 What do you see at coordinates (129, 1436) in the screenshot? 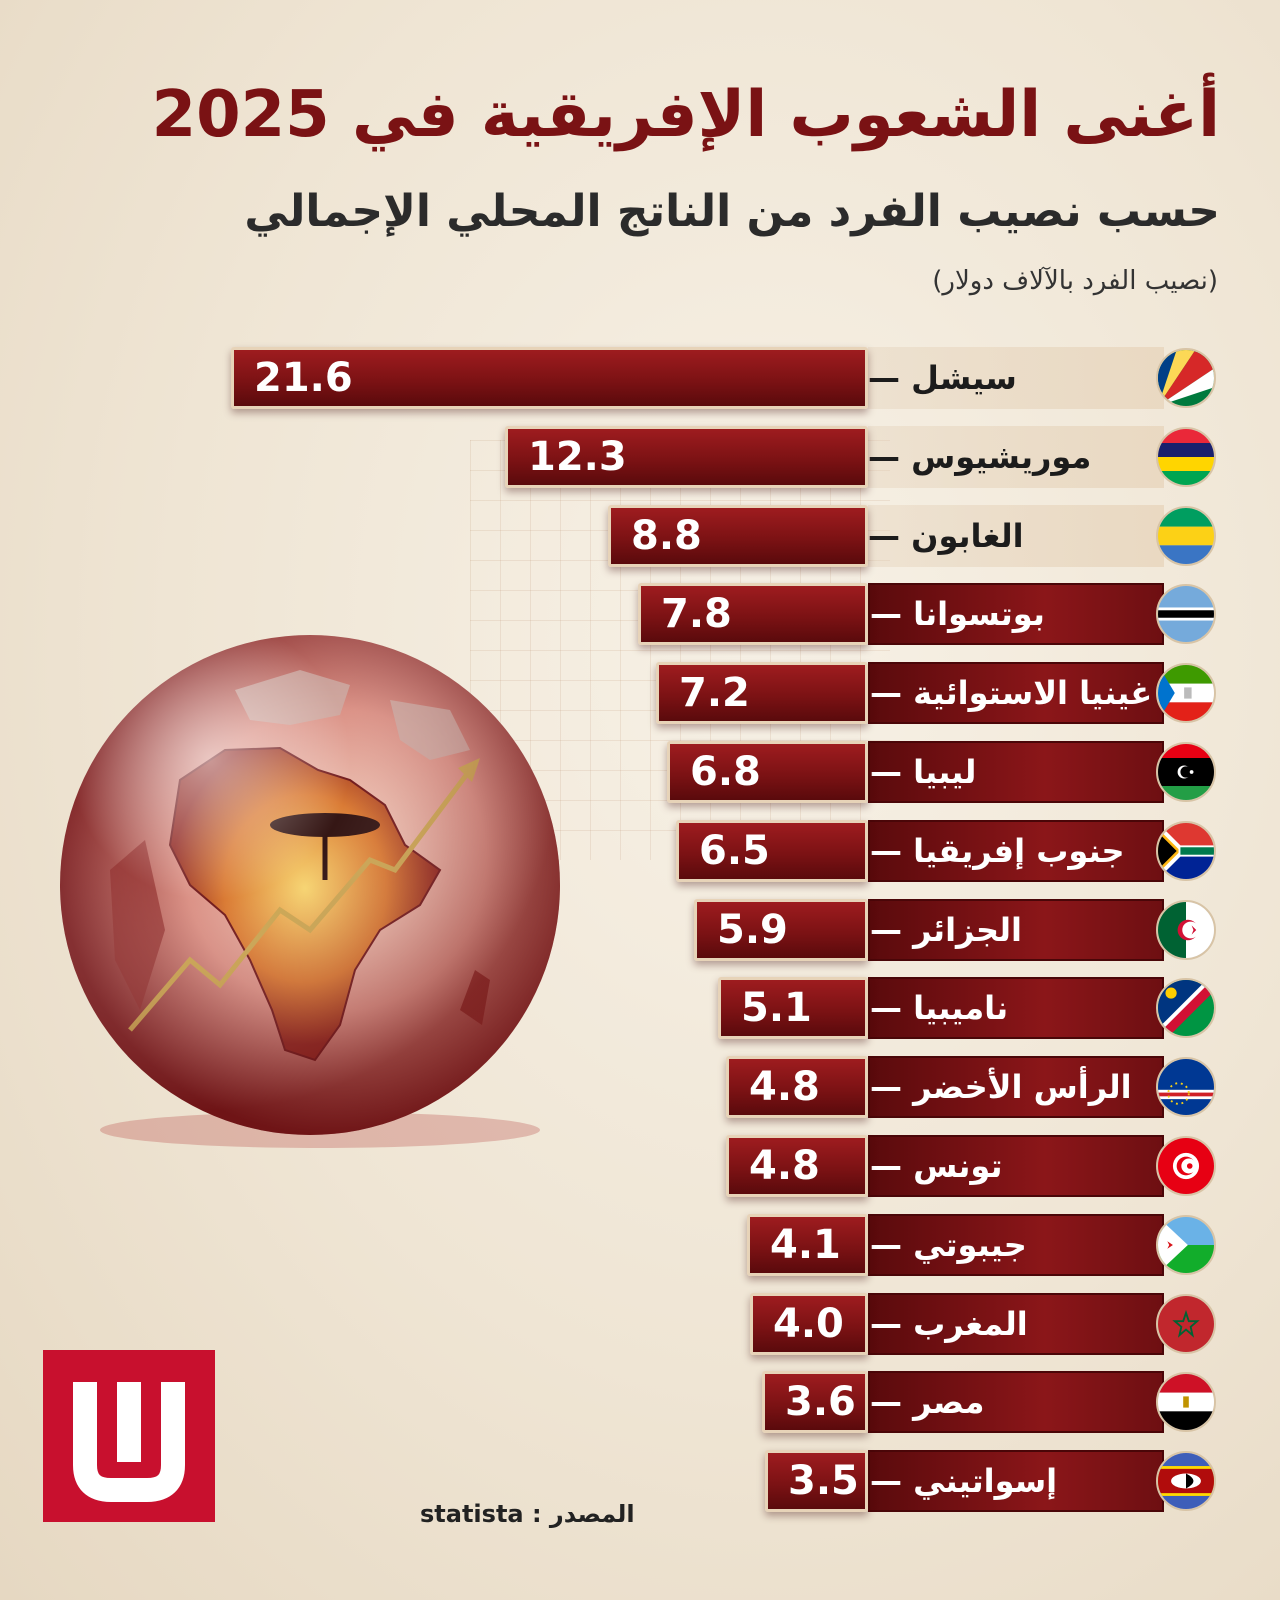
I see `brand-logo` at bounding box center [129, 1436].